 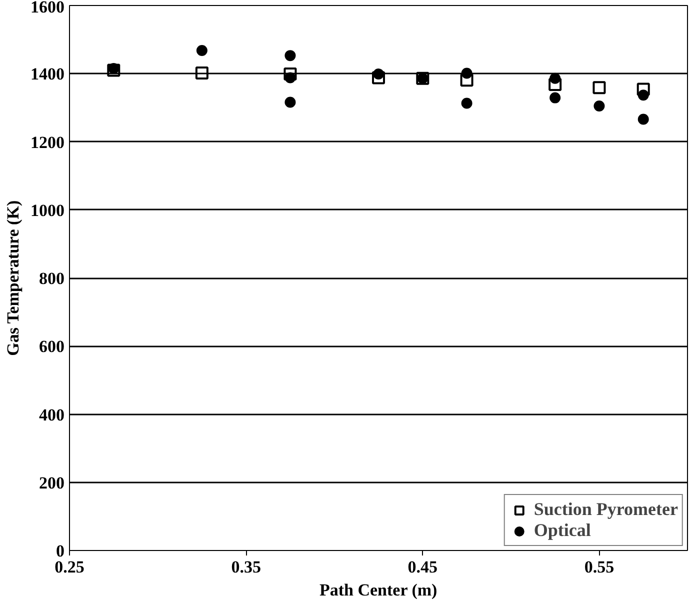 I want to click on x-tick-label: 0.25, so click(x=69, y=567).